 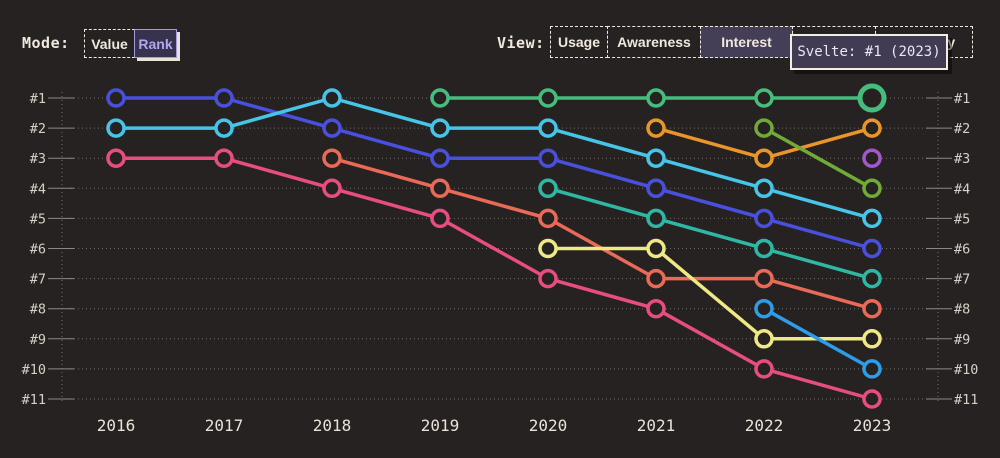 What do you see at coordinates (548, 248) in the screenshot?
I see `series-point-yellow-2020` at bounding box center [548, 248].